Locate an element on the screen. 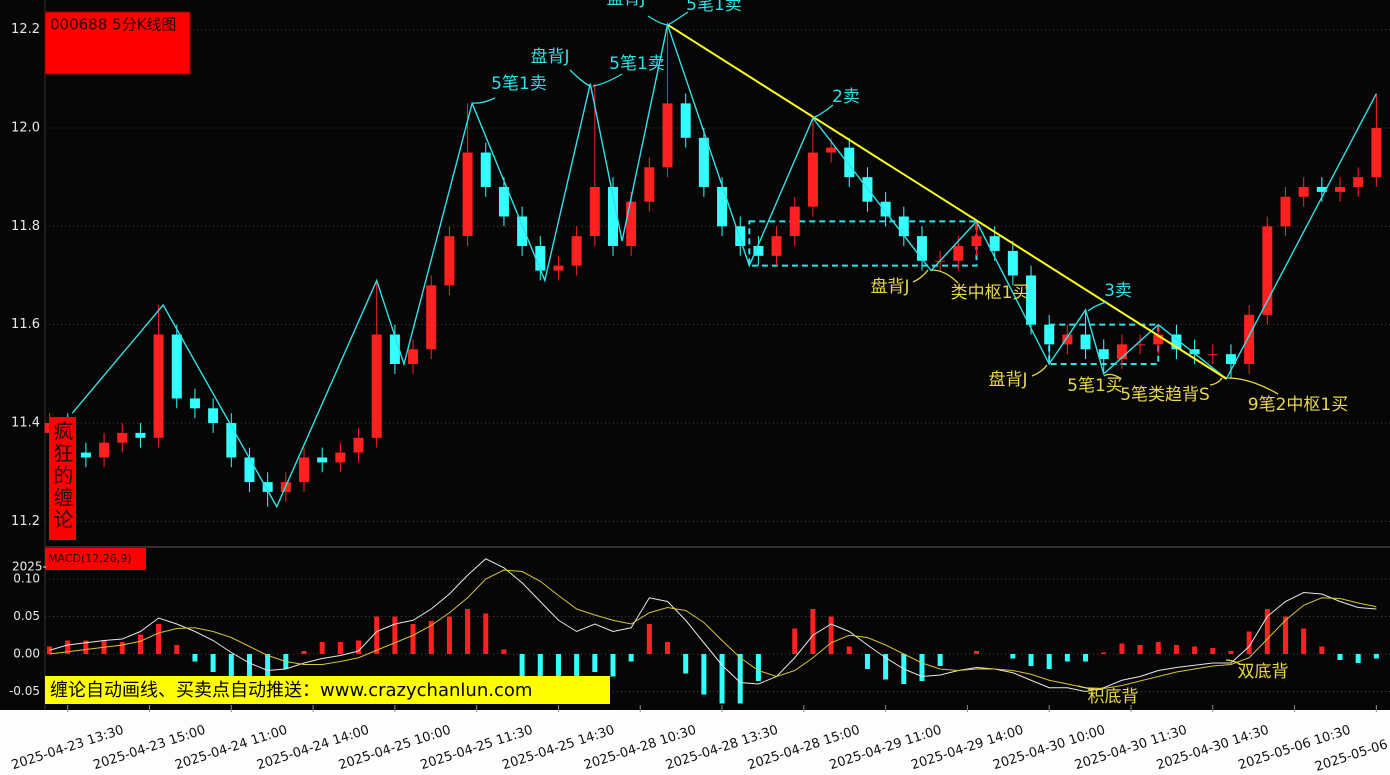 This screenshot has height=775, width=1390. y-tick-label: 12.0 is located at coordinates (25, 127).